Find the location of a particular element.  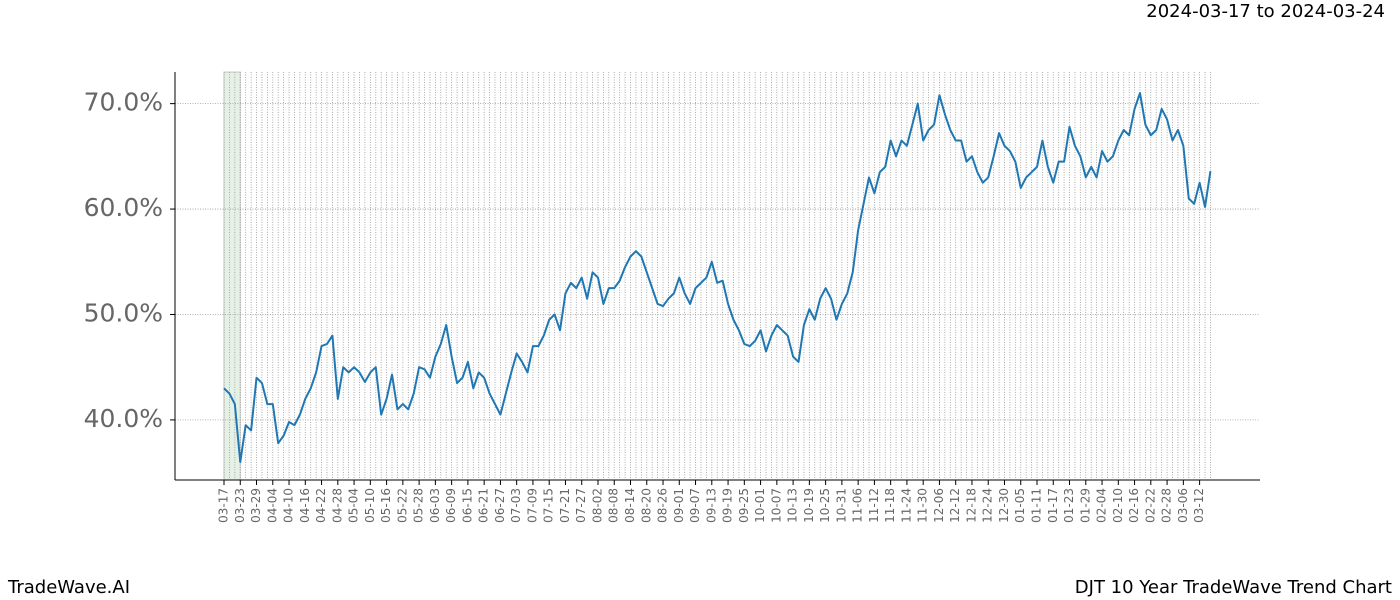

x-tick-label: 11-18 is located at coordinates (890, 505).